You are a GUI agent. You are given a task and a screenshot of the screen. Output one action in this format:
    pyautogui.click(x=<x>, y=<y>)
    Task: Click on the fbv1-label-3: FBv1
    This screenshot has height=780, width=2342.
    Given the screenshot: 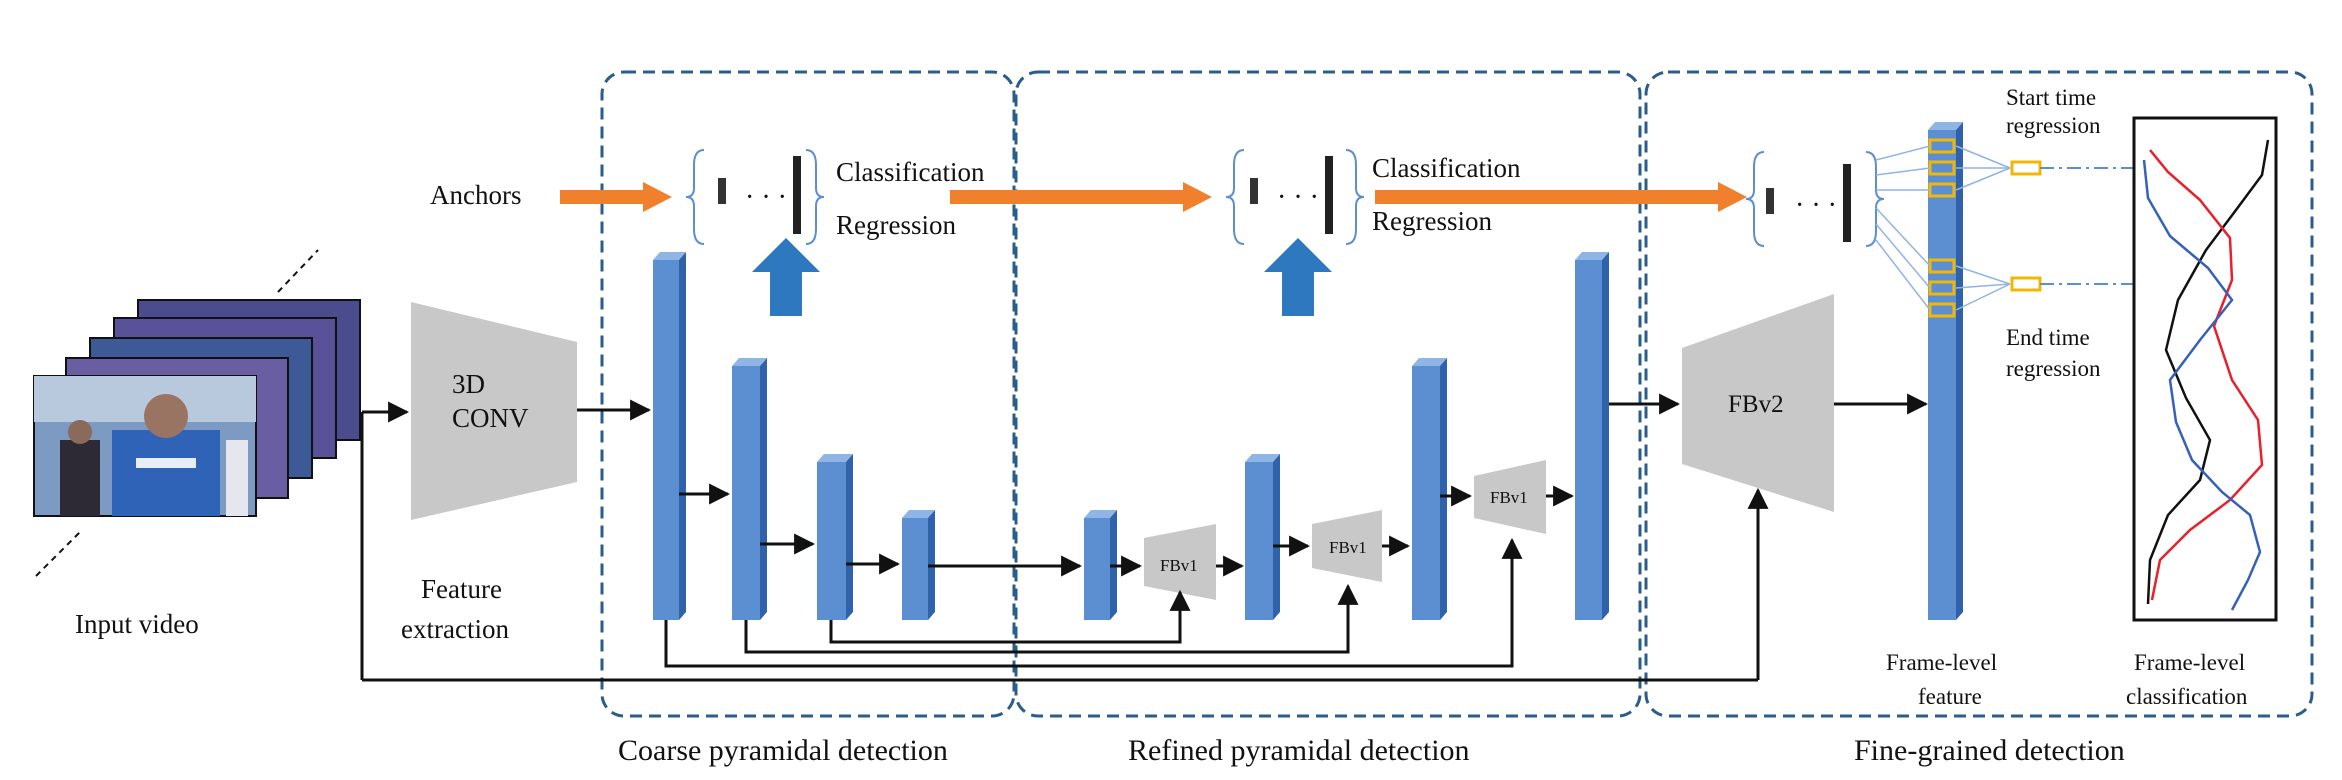 What is the action you would take?
    pyautogui.click(x=1509, y=497)
    